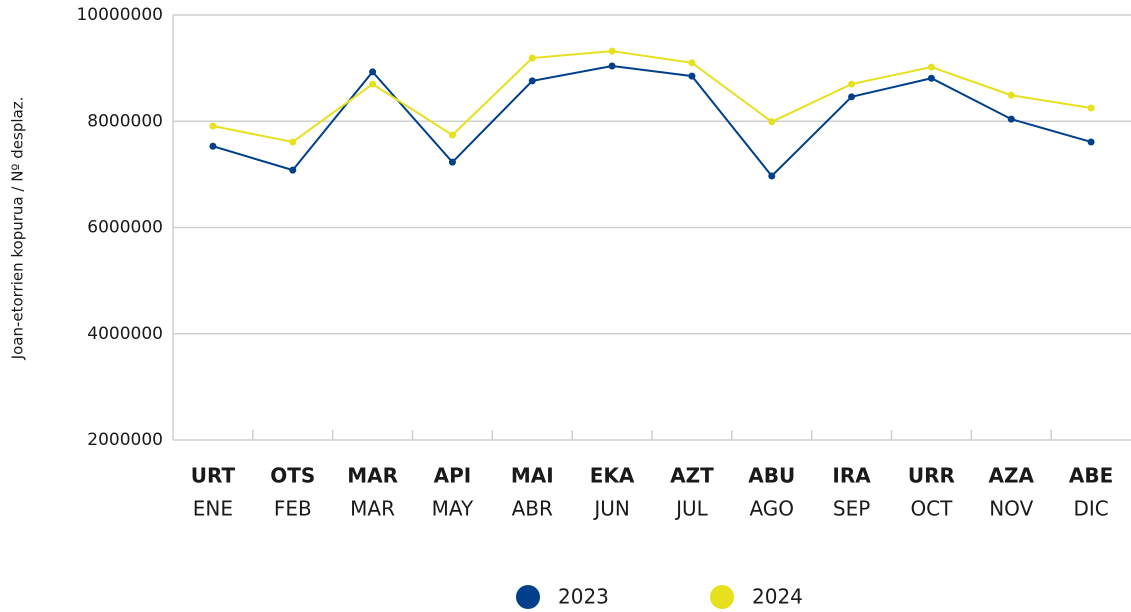  Describe the element at coordinates (125, 121) in the screenshot. I see `y-tick-label: 8000000` at that location.